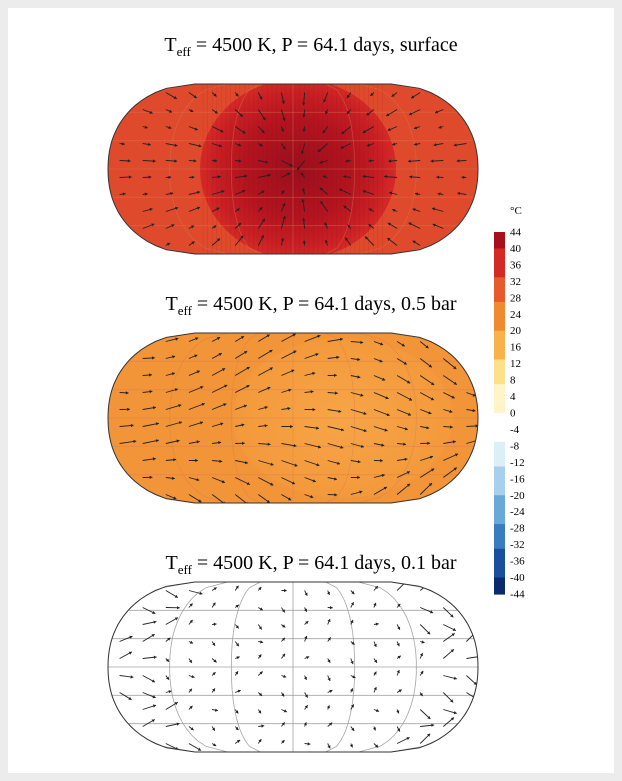  Describe the element at coordinates (516, 211) in the screenshot. I see `colorbar-unit: °C` at that location.